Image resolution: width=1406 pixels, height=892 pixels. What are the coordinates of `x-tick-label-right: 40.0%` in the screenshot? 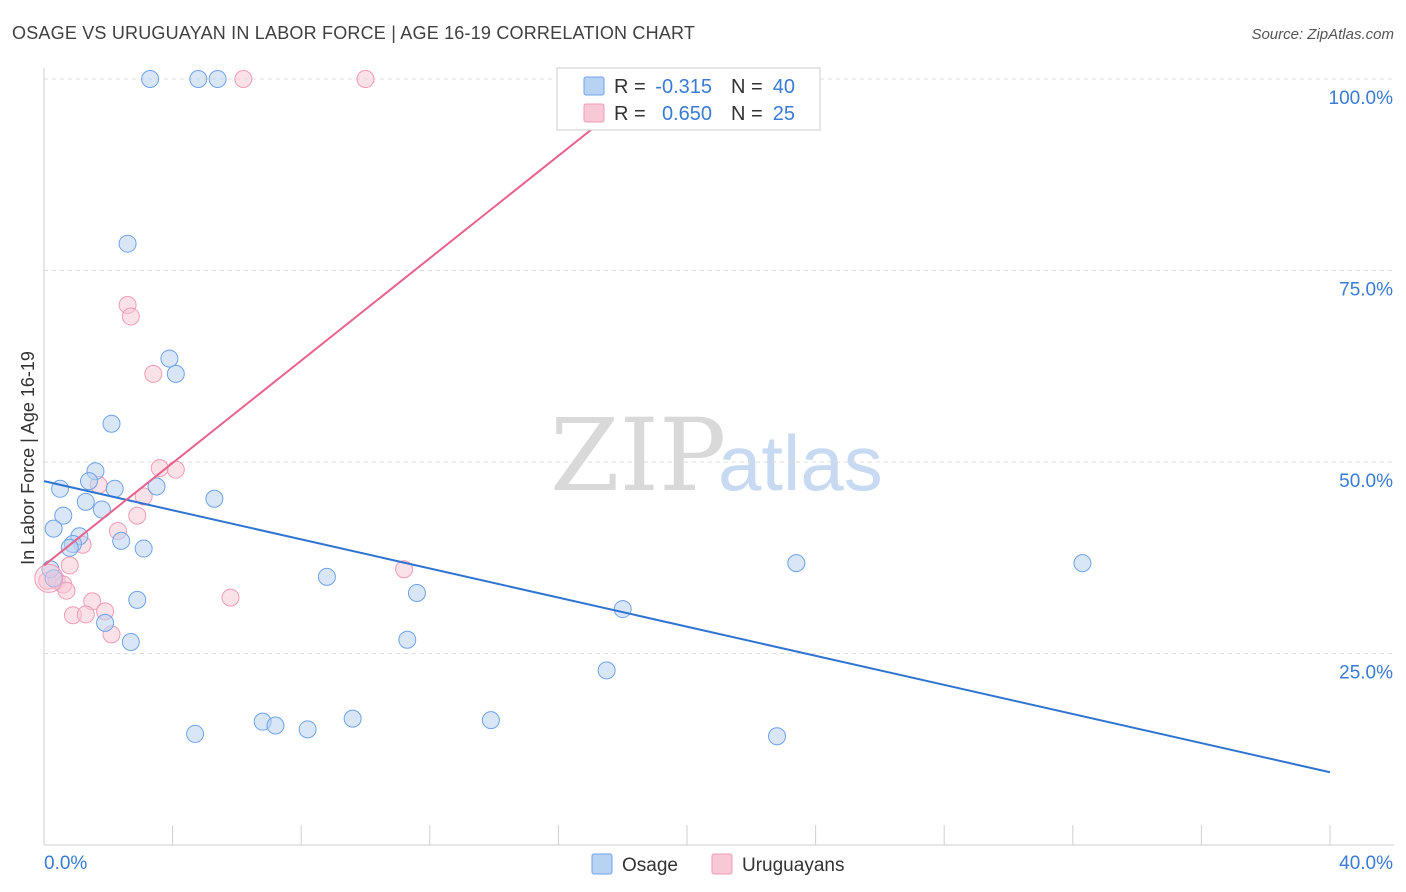 It's located at (1366, 863).